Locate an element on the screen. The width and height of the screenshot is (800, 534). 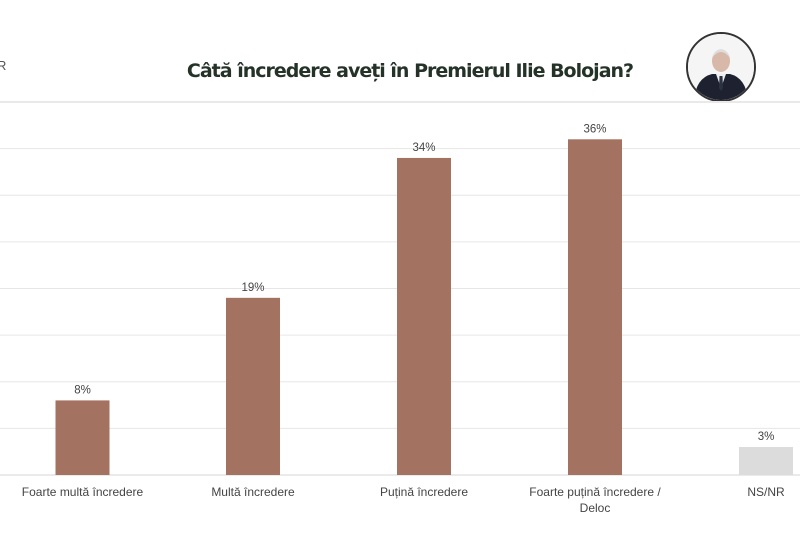
x-tick-label: Foarte multă încredere is located at coordinates (83, 492).